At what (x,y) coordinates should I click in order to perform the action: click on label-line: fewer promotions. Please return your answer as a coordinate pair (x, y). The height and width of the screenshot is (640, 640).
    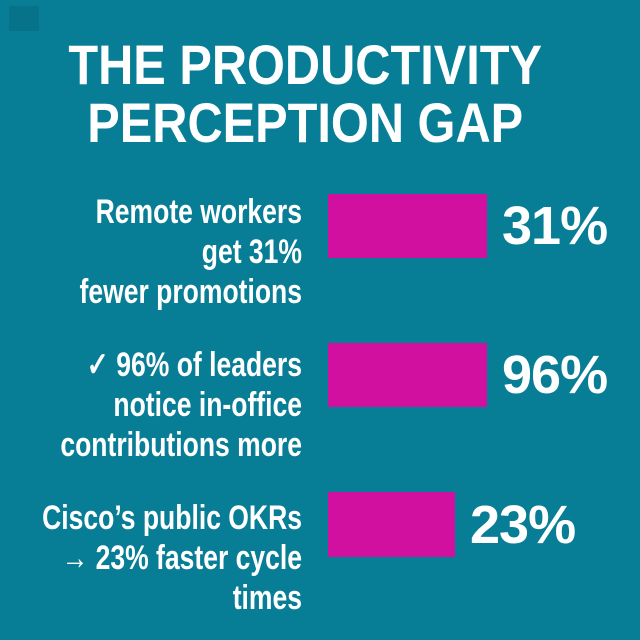
    Looking at the image, I should click on (190, 292).